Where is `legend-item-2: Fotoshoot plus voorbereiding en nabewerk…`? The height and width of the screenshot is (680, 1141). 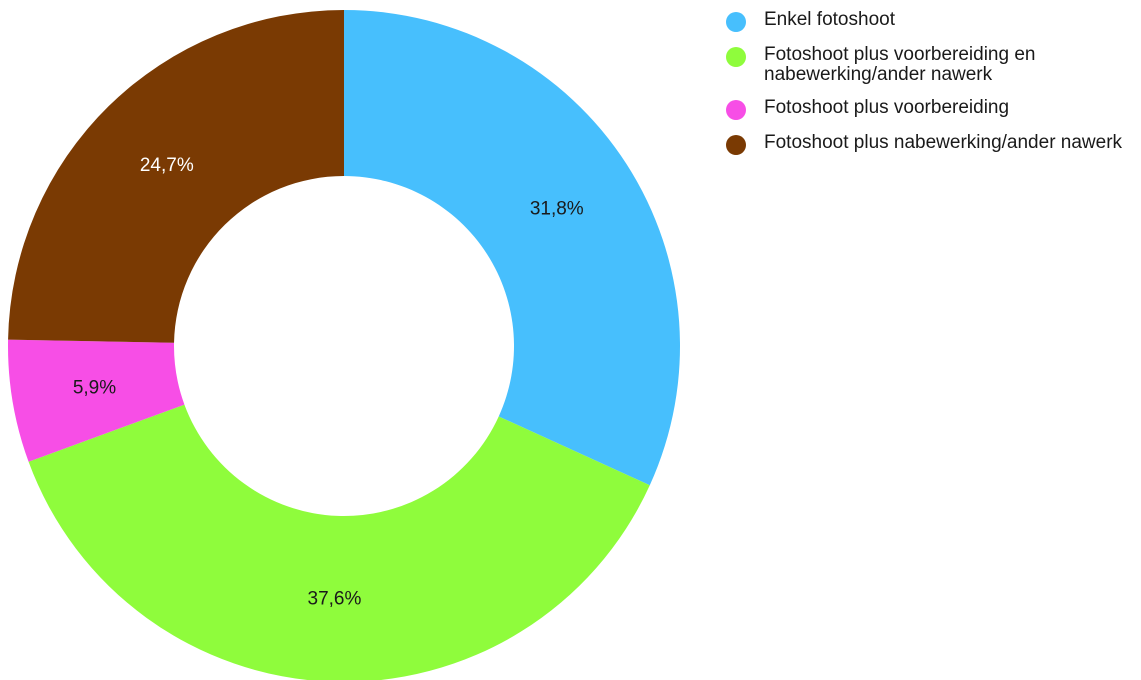 legend-item-2: Fotoshoot plus voorbereiding en nabewerk… is located at coordinates (928, 65).